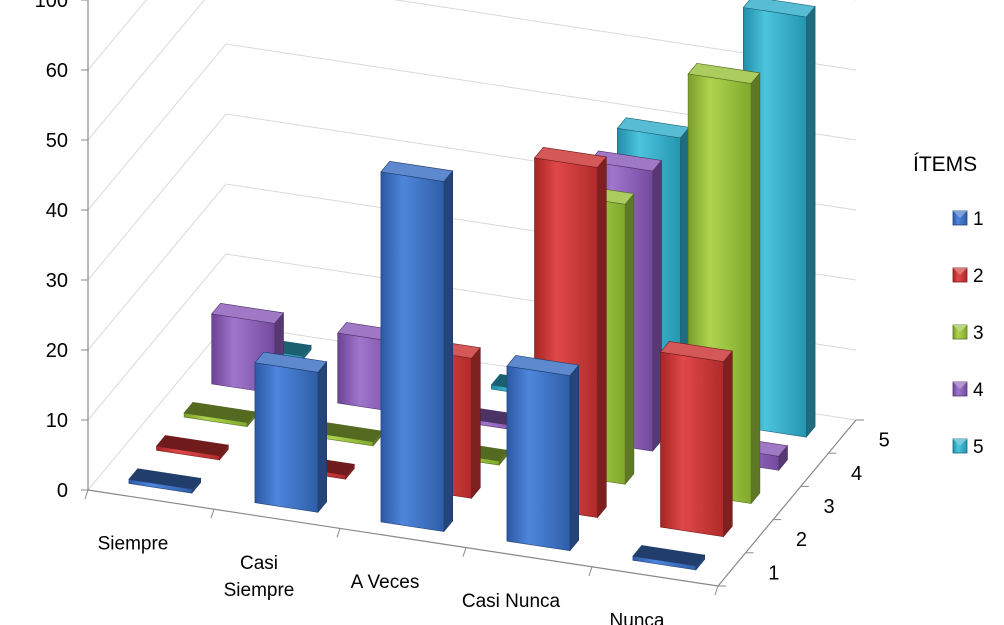  What do you see at coordinates (968, 276) in the screenshot?
I see `legend-item: 2` at bounding box center [968, 276].